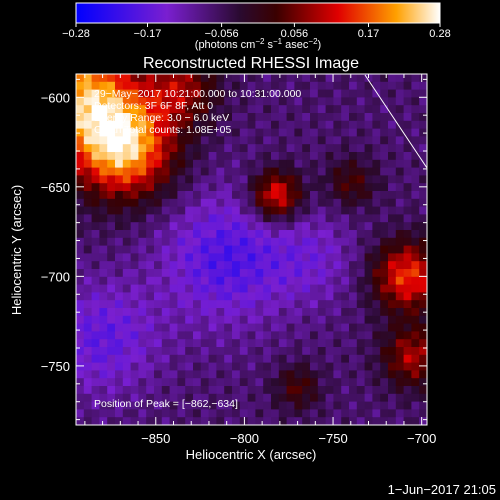 This screenshot has height=500, width=500. I want to click on info-line-energy: Energy Range: 3.0 − 6.0 keV, so click(161, 118).